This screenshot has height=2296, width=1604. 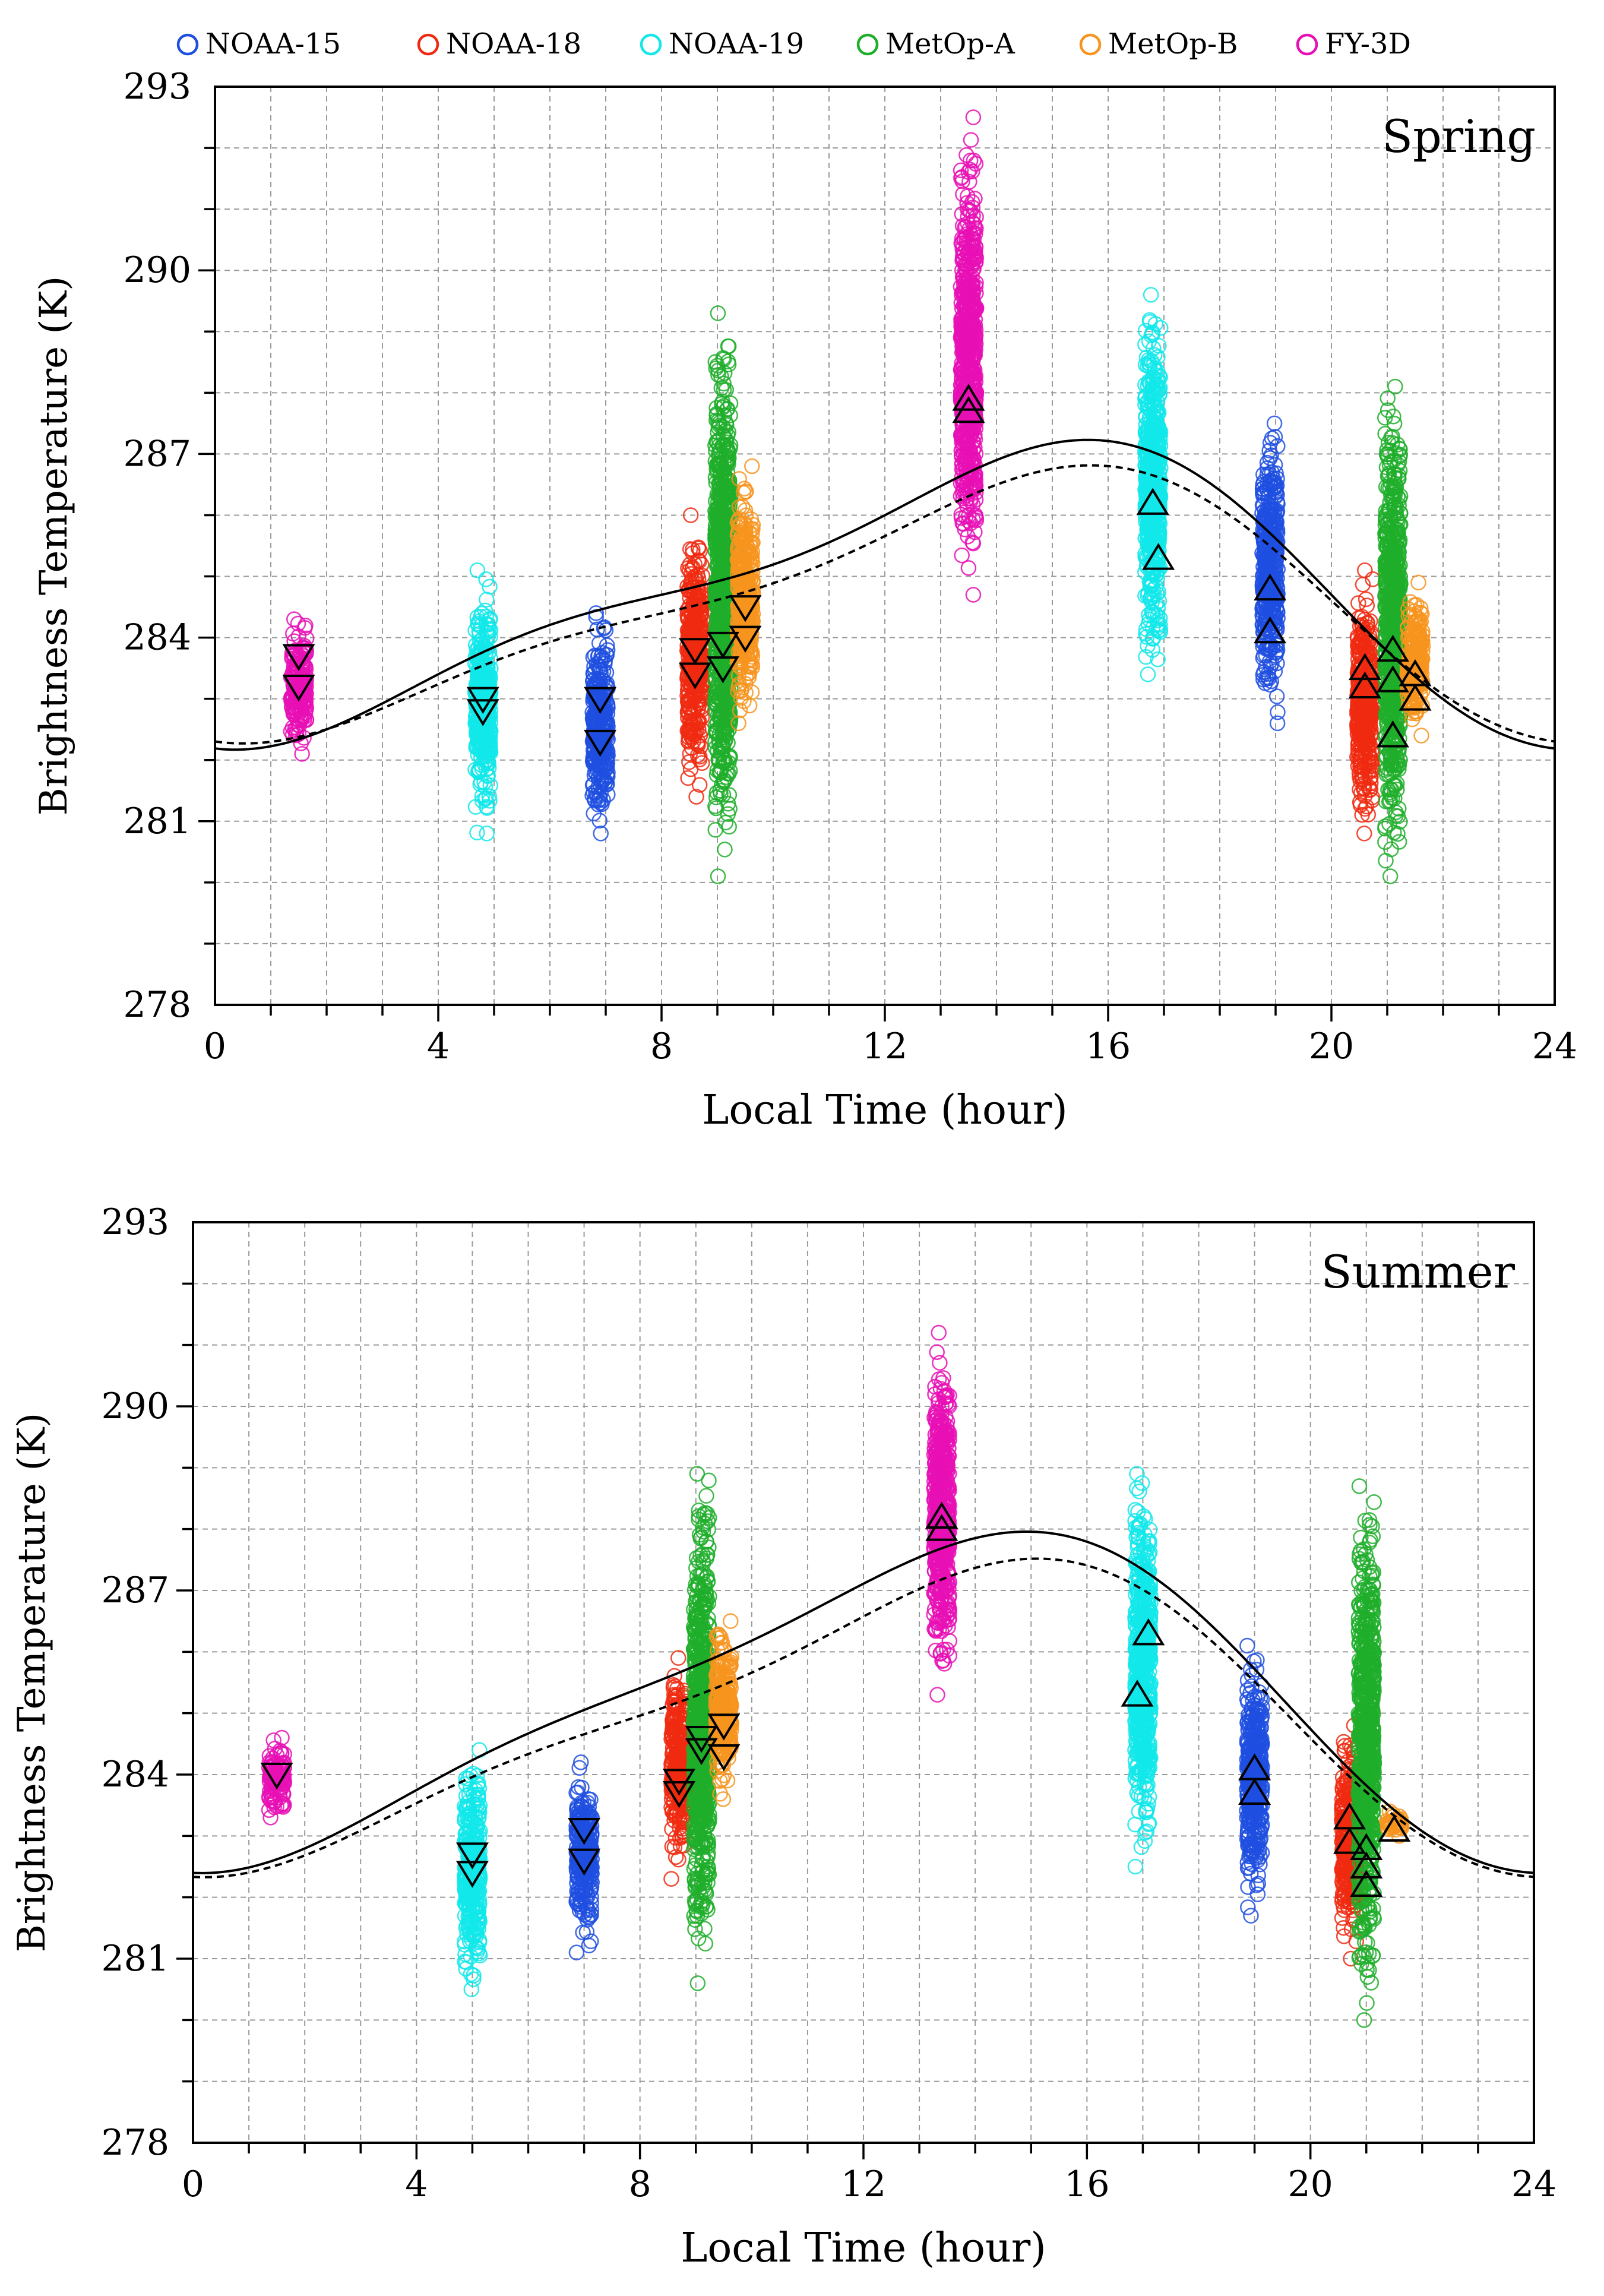 What do you see at coordinates (1368, 44) in the screenshot?
I see `legend-label: FY-3D` at bounding box center [1368, 44].